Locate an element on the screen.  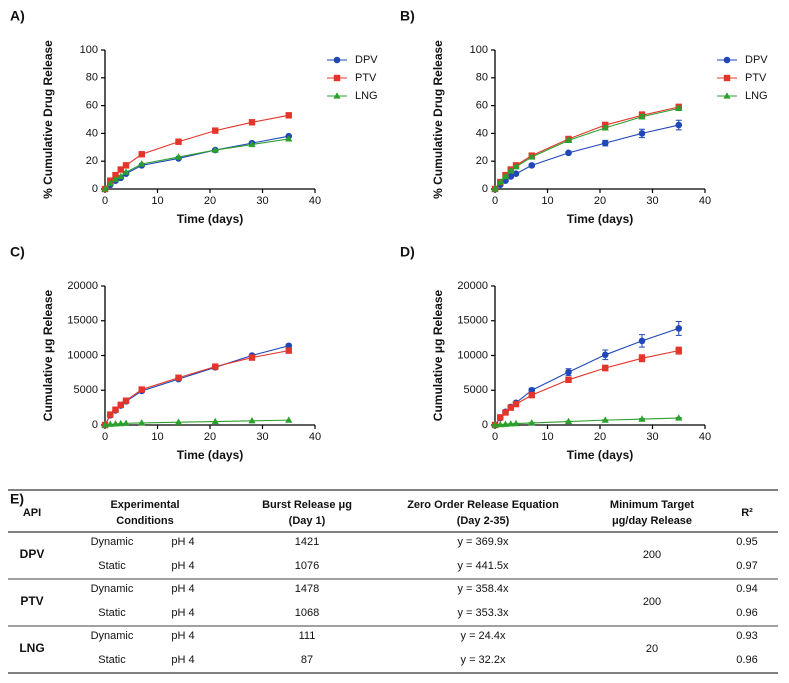
table-header: (Day 2-35) is located at coordinates (483, 521).